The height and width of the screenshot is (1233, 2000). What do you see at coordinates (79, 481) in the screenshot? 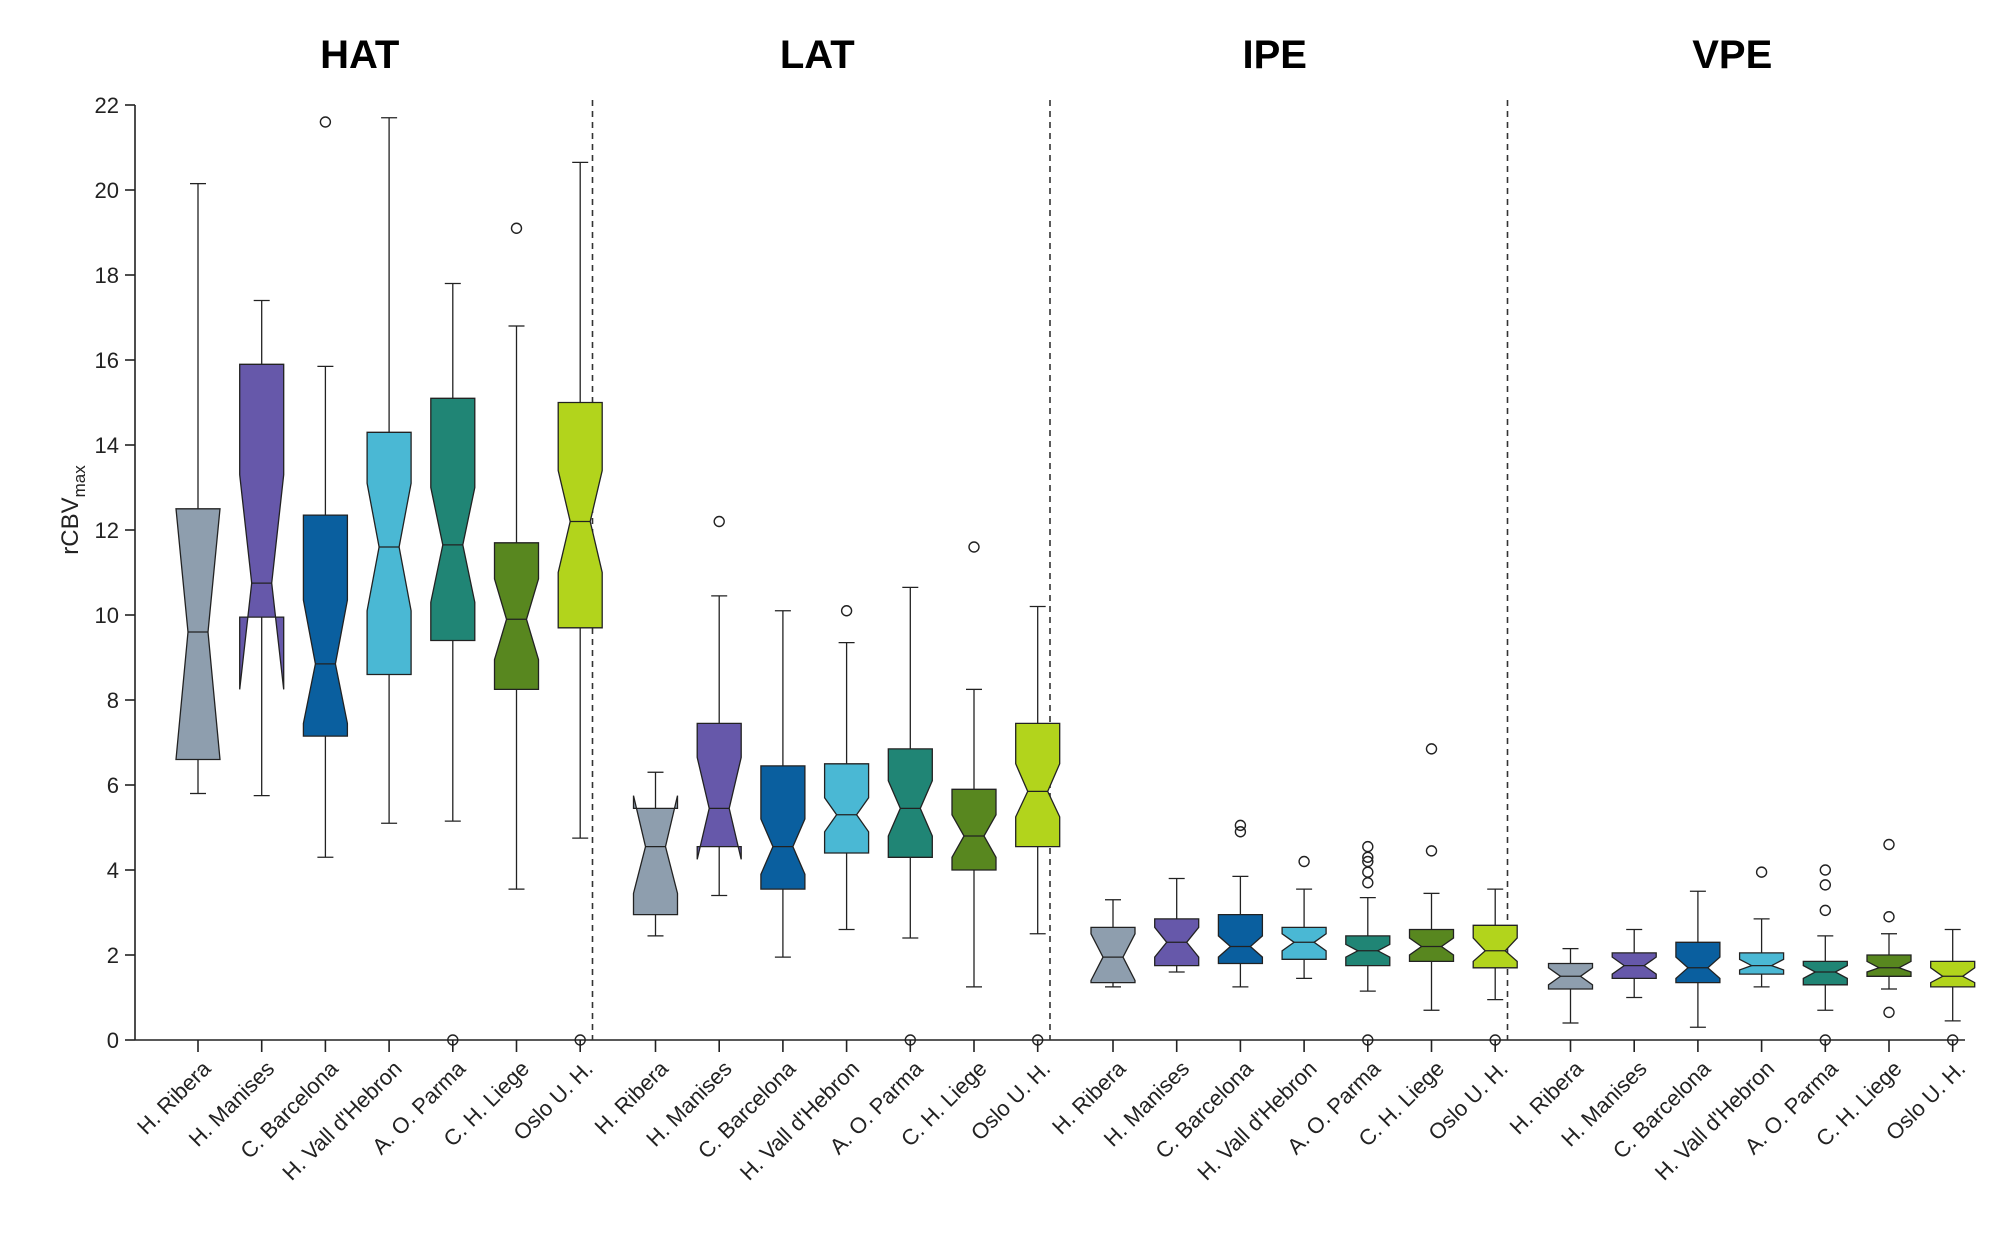
I see `y-axis-label-subscript: max` at bounding box center [79, 481].